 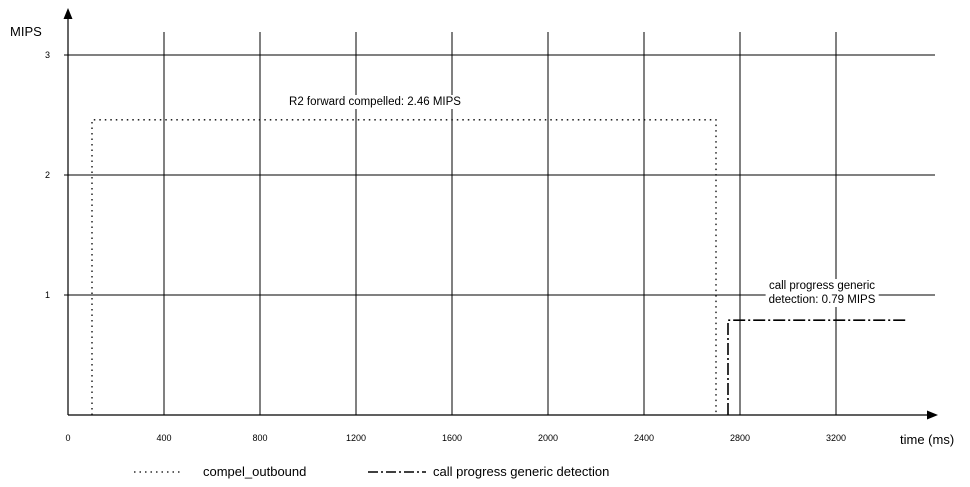 I want to click on annotation-r2-forward-compelled: R2 forward compelled: 2.46 MIPS, so click(x=375, y=102).